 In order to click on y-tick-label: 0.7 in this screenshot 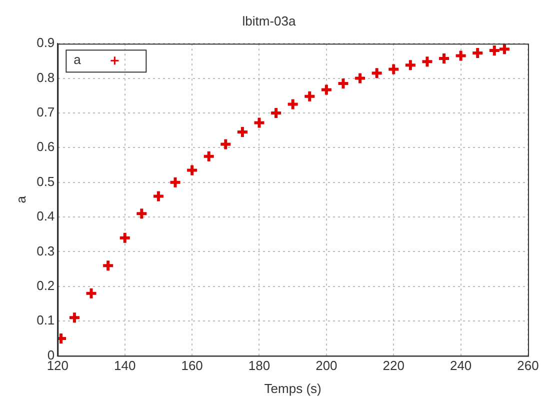, I will do `click(45, 112)`.